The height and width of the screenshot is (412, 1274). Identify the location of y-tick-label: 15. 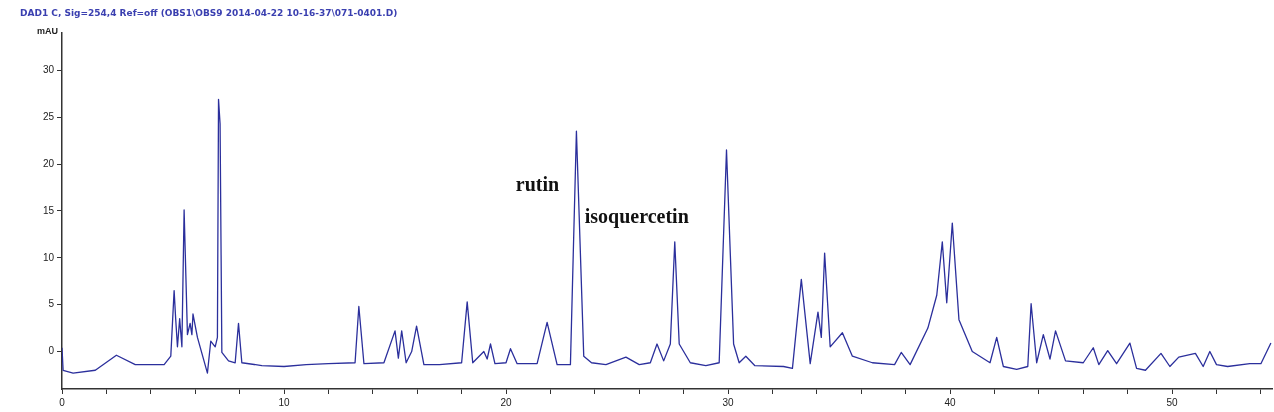
(48, 210).